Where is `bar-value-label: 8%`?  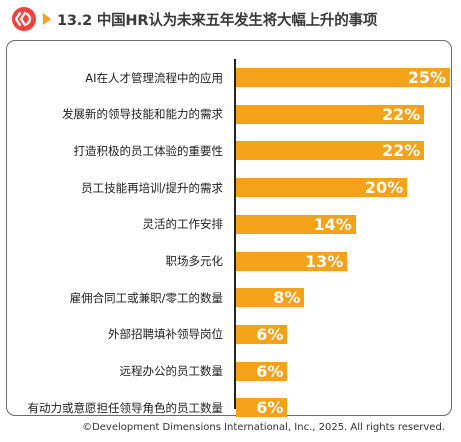
bar-value-label: 8% is located at coordinates (287, 298).